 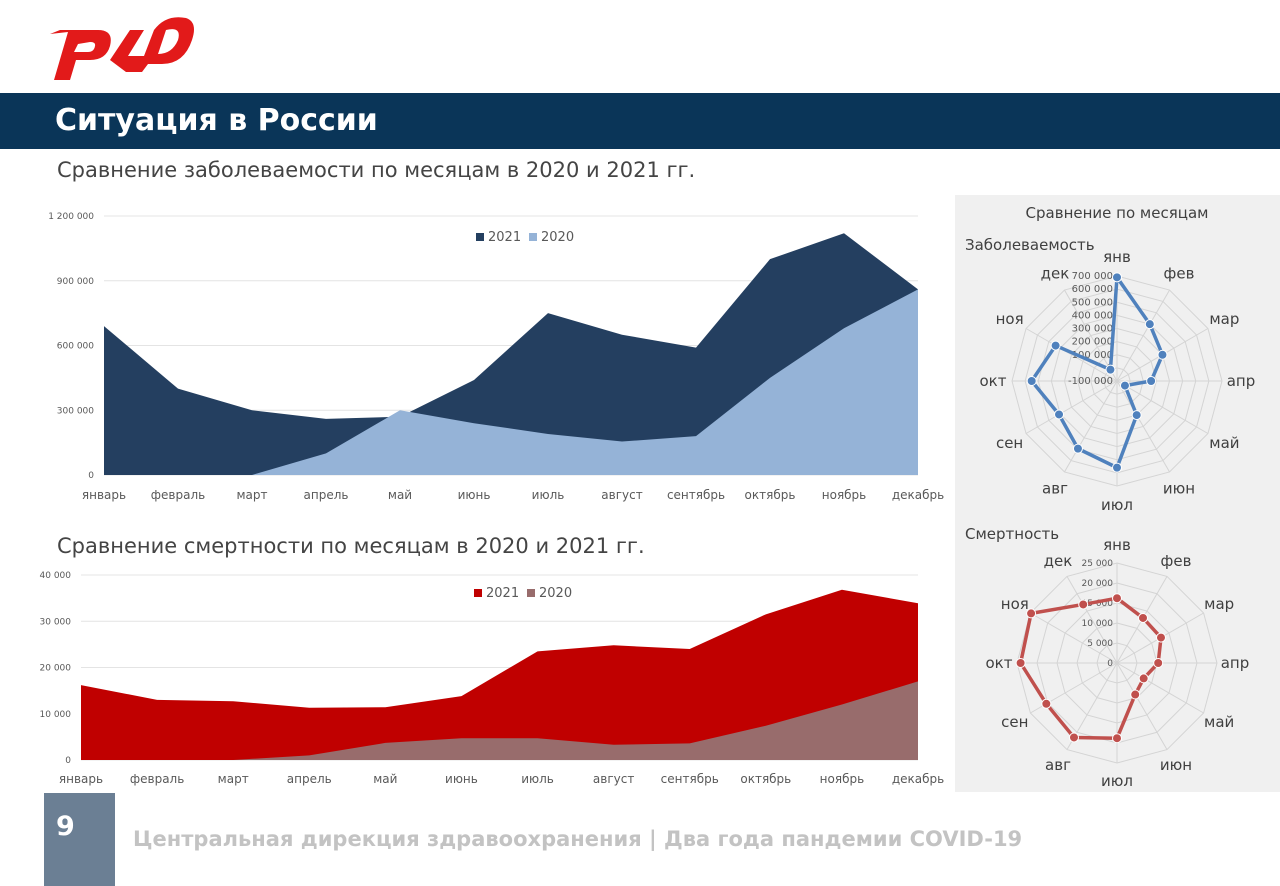 What do you see at coordinates (56, 715) in the screenshot?
I see `y-tick-label: 10 000` at bounding box center [56, 715].